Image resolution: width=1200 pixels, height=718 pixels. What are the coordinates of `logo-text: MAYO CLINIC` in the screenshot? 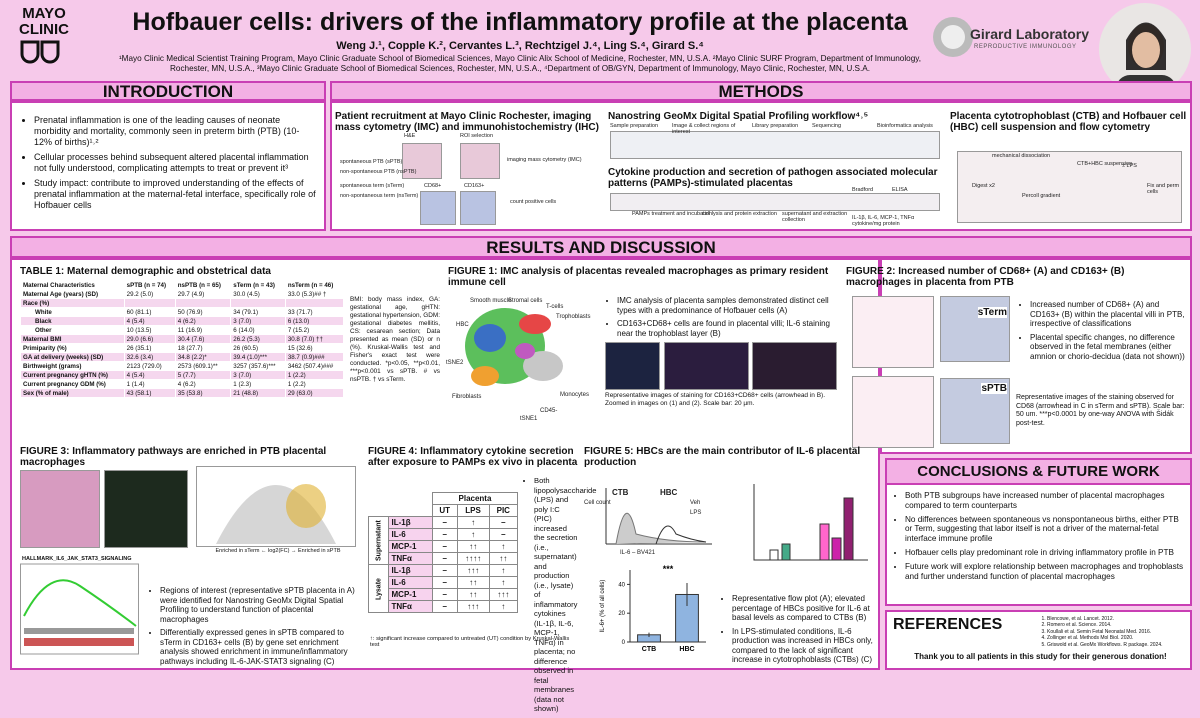 It's located at (44, 21).